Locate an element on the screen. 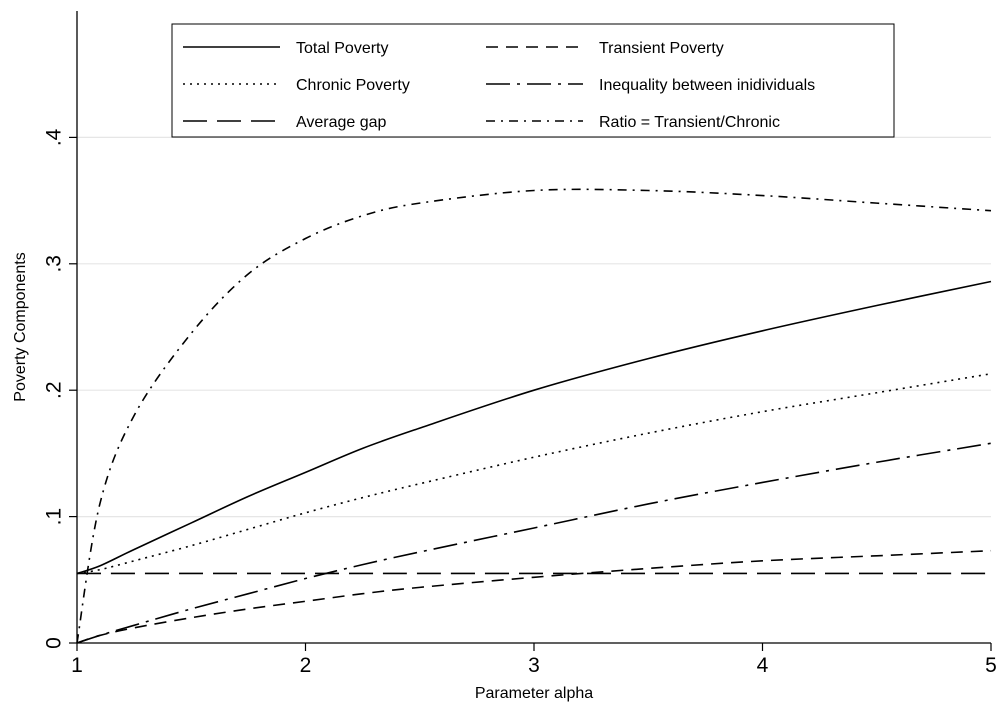  legend-label-chronic-poverty: Chronic Poverty is located at coordinates (353, 85).